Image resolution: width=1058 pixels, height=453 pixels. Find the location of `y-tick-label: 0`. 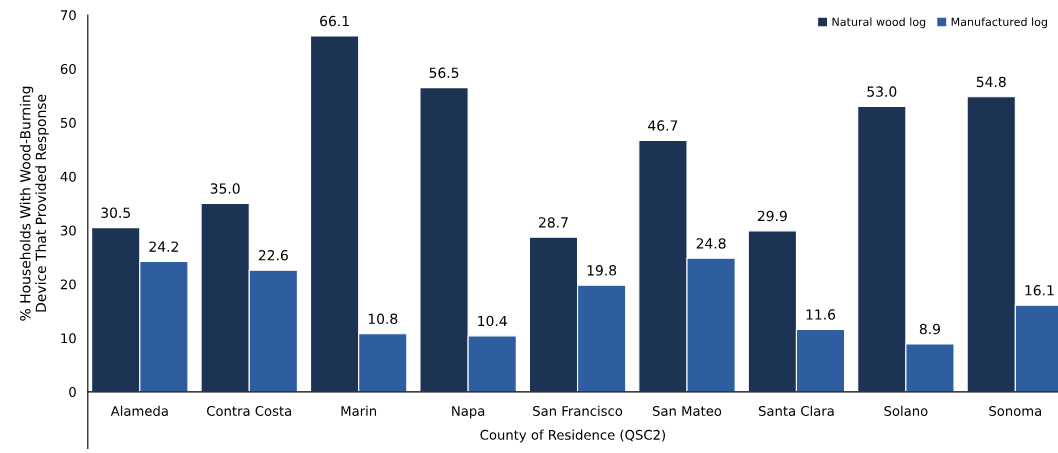

y-tick-label: 0 is located at coordinates (72, 392).